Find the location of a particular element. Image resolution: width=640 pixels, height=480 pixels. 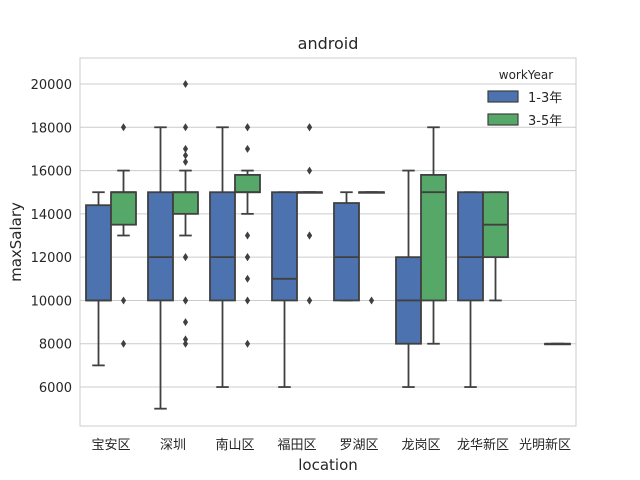

box-s0-c2 is located at coordinates (222, 246).